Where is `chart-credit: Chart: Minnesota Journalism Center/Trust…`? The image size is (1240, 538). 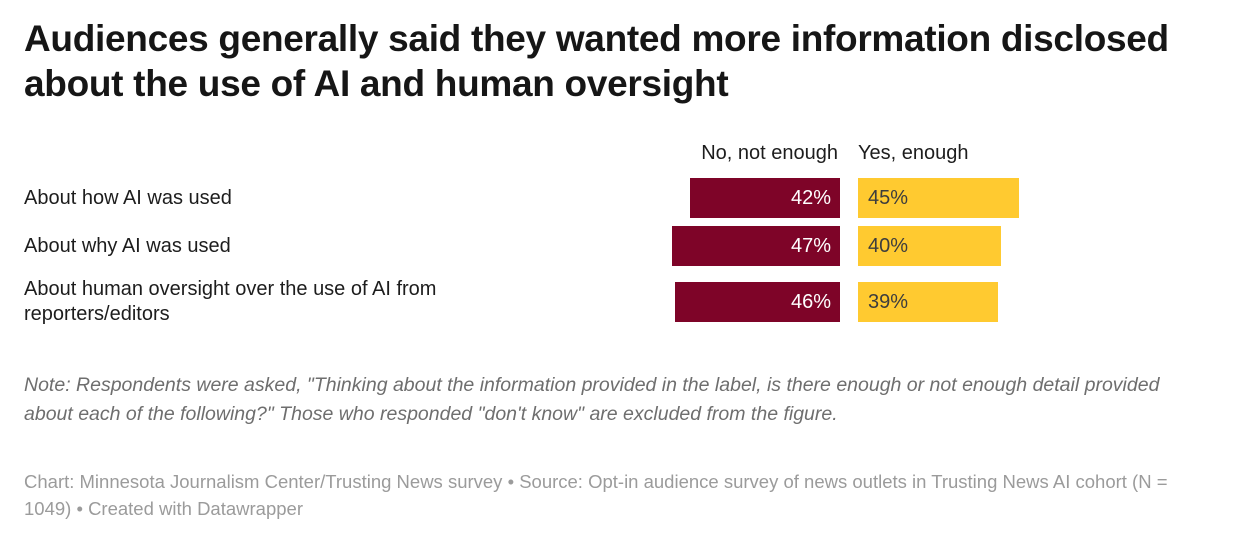 chart-credit: Chart: Minnesota Journalism Center/Trust… is located at coordinates (596, 495).